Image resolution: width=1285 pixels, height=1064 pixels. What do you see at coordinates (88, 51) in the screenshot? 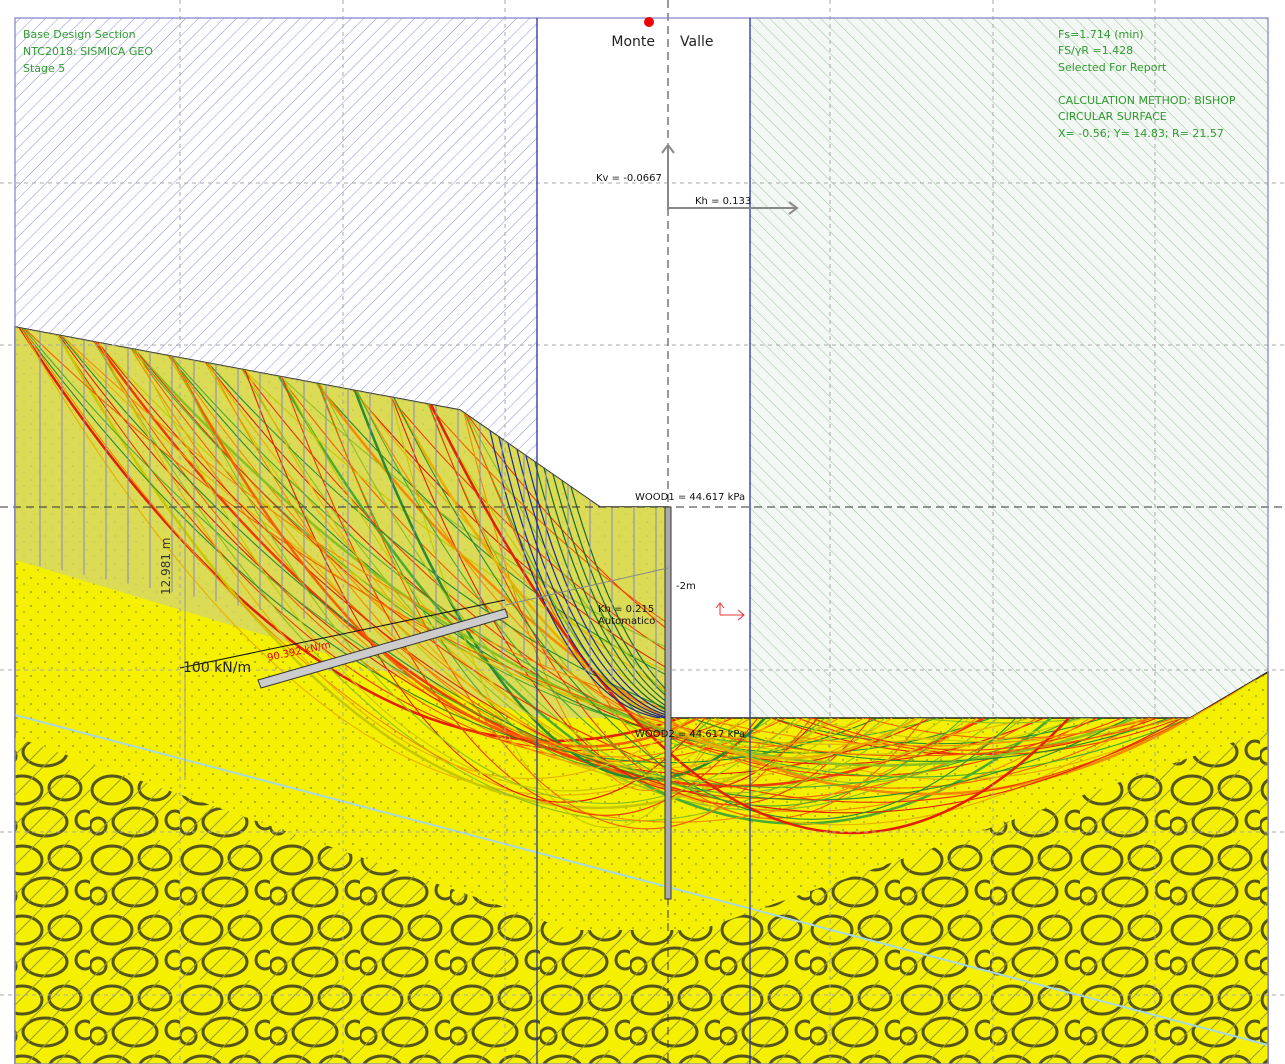
I see `header-left: NTC2018: SISMICA GEO` at bounding box center [88, 51].